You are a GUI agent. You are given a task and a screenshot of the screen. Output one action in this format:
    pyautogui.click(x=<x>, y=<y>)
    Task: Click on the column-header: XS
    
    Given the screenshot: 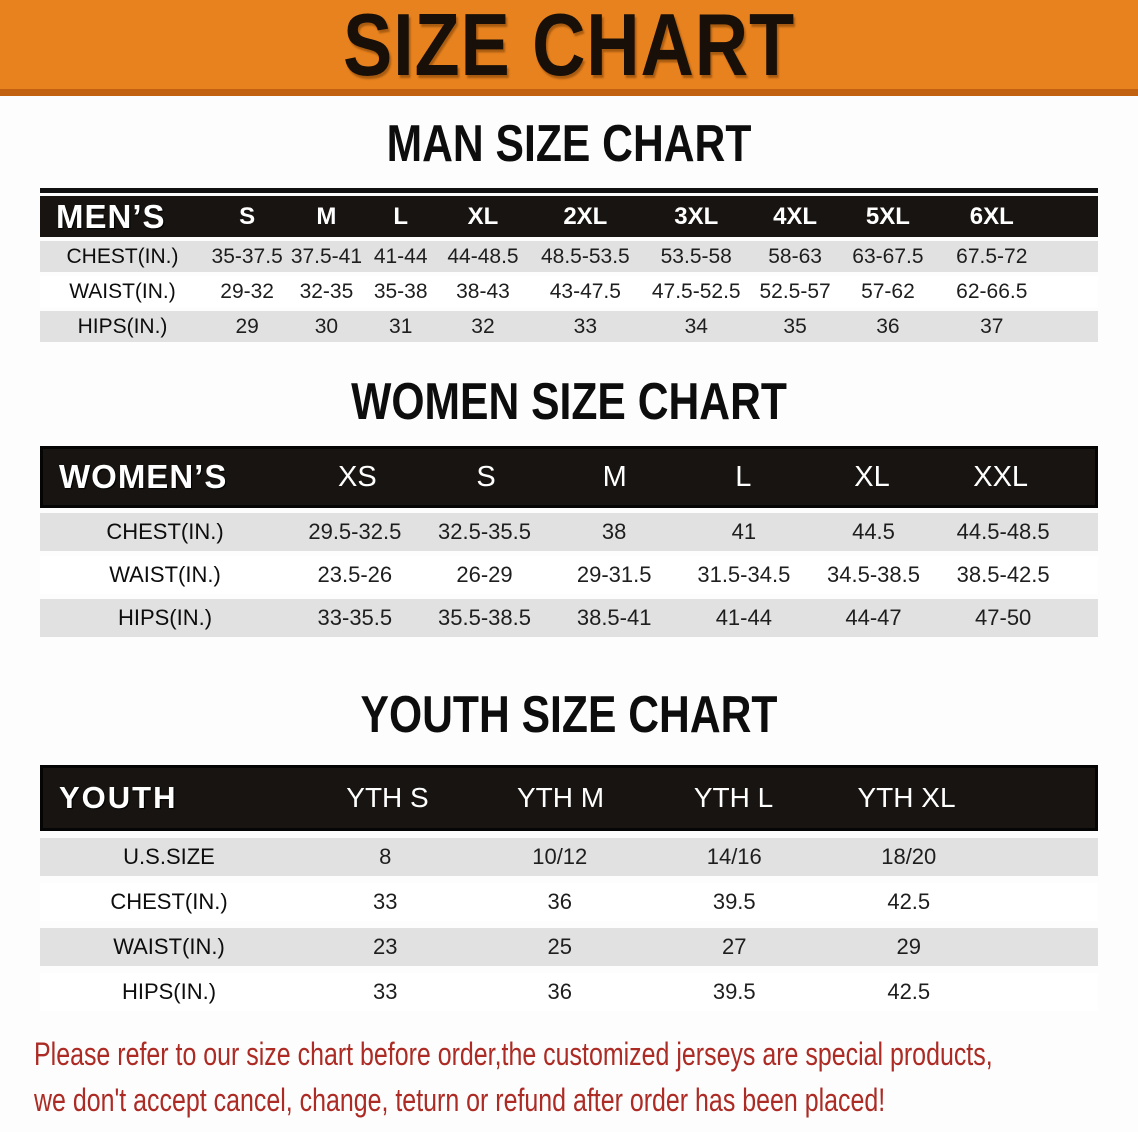 What is the action you would take?
    pyautogui.click(x=357, y=476)
    